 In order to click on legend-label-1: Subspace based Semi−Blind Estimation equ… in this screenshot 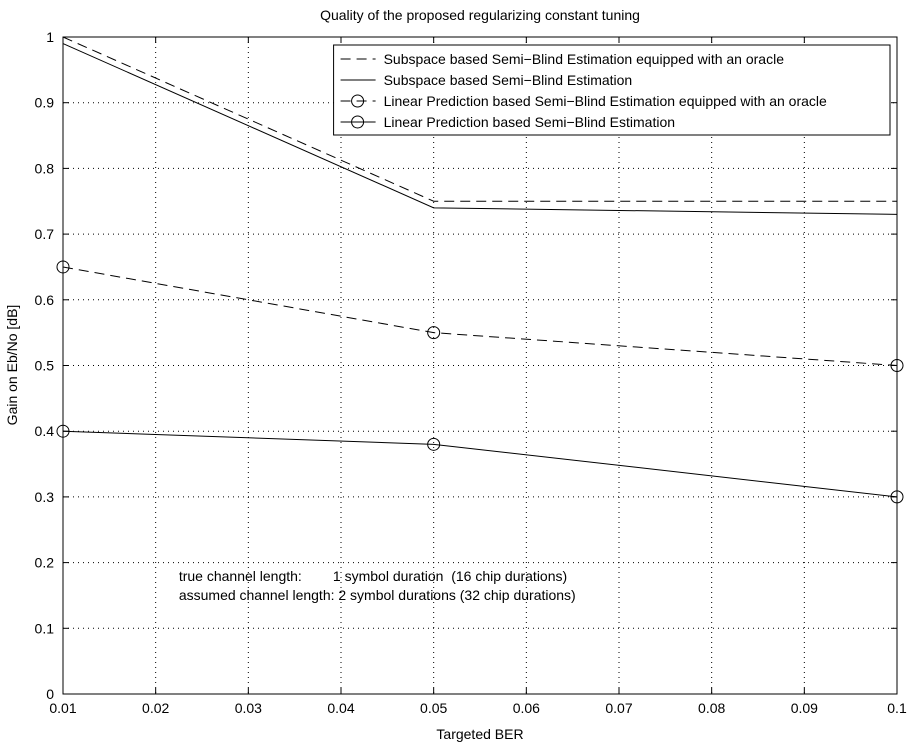, I will do `click(584, 59)`.